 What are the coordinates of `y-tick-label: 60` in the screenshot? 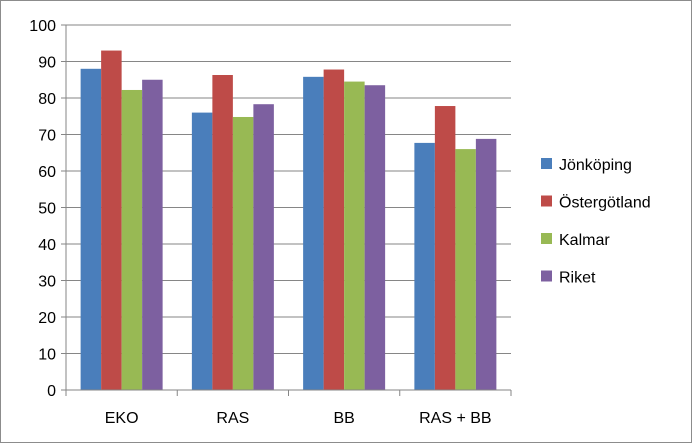 It's located at (47, 172).